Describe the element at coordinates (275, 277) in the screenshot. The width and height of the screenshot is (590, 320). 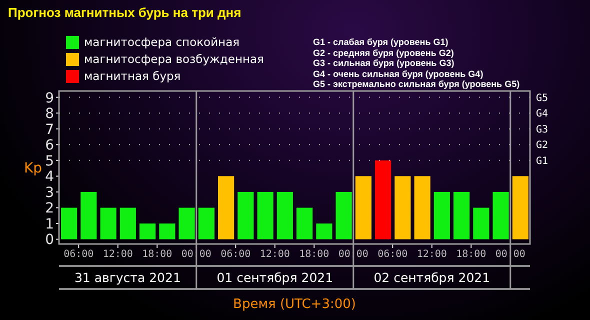
I see `text: 01 сентября 2021` at that location.